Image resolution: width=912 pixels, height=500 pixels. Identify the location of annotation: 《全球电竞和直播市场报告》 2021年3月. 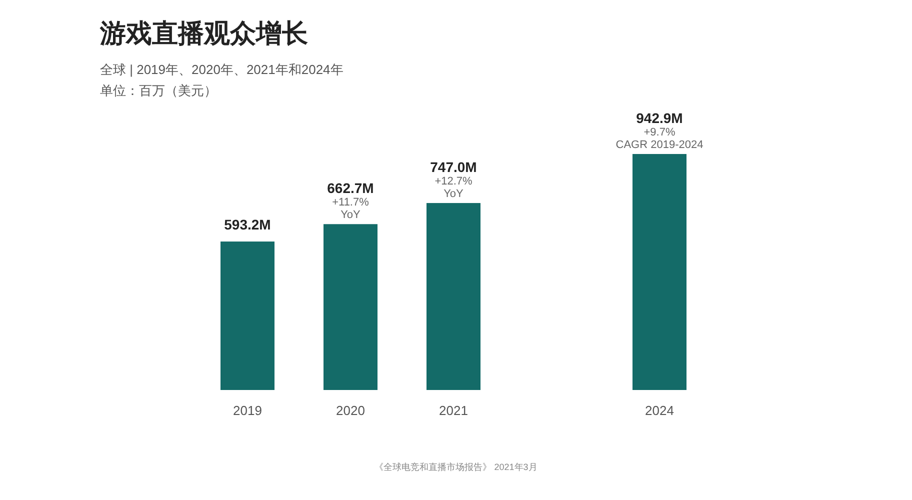
(456, 467).